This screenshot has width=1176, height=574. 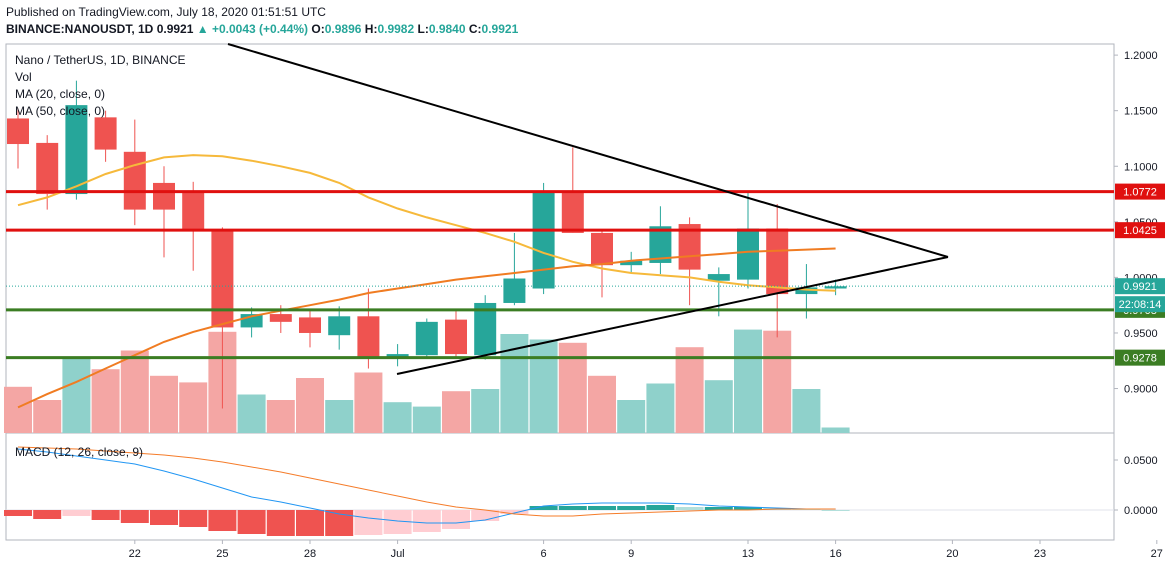 What do you see at coordinates (80, 29) in the screenshot?
I see `symbol-name: BINANCE:NANOUSDT, 1D` at bounding box center [80, 29].